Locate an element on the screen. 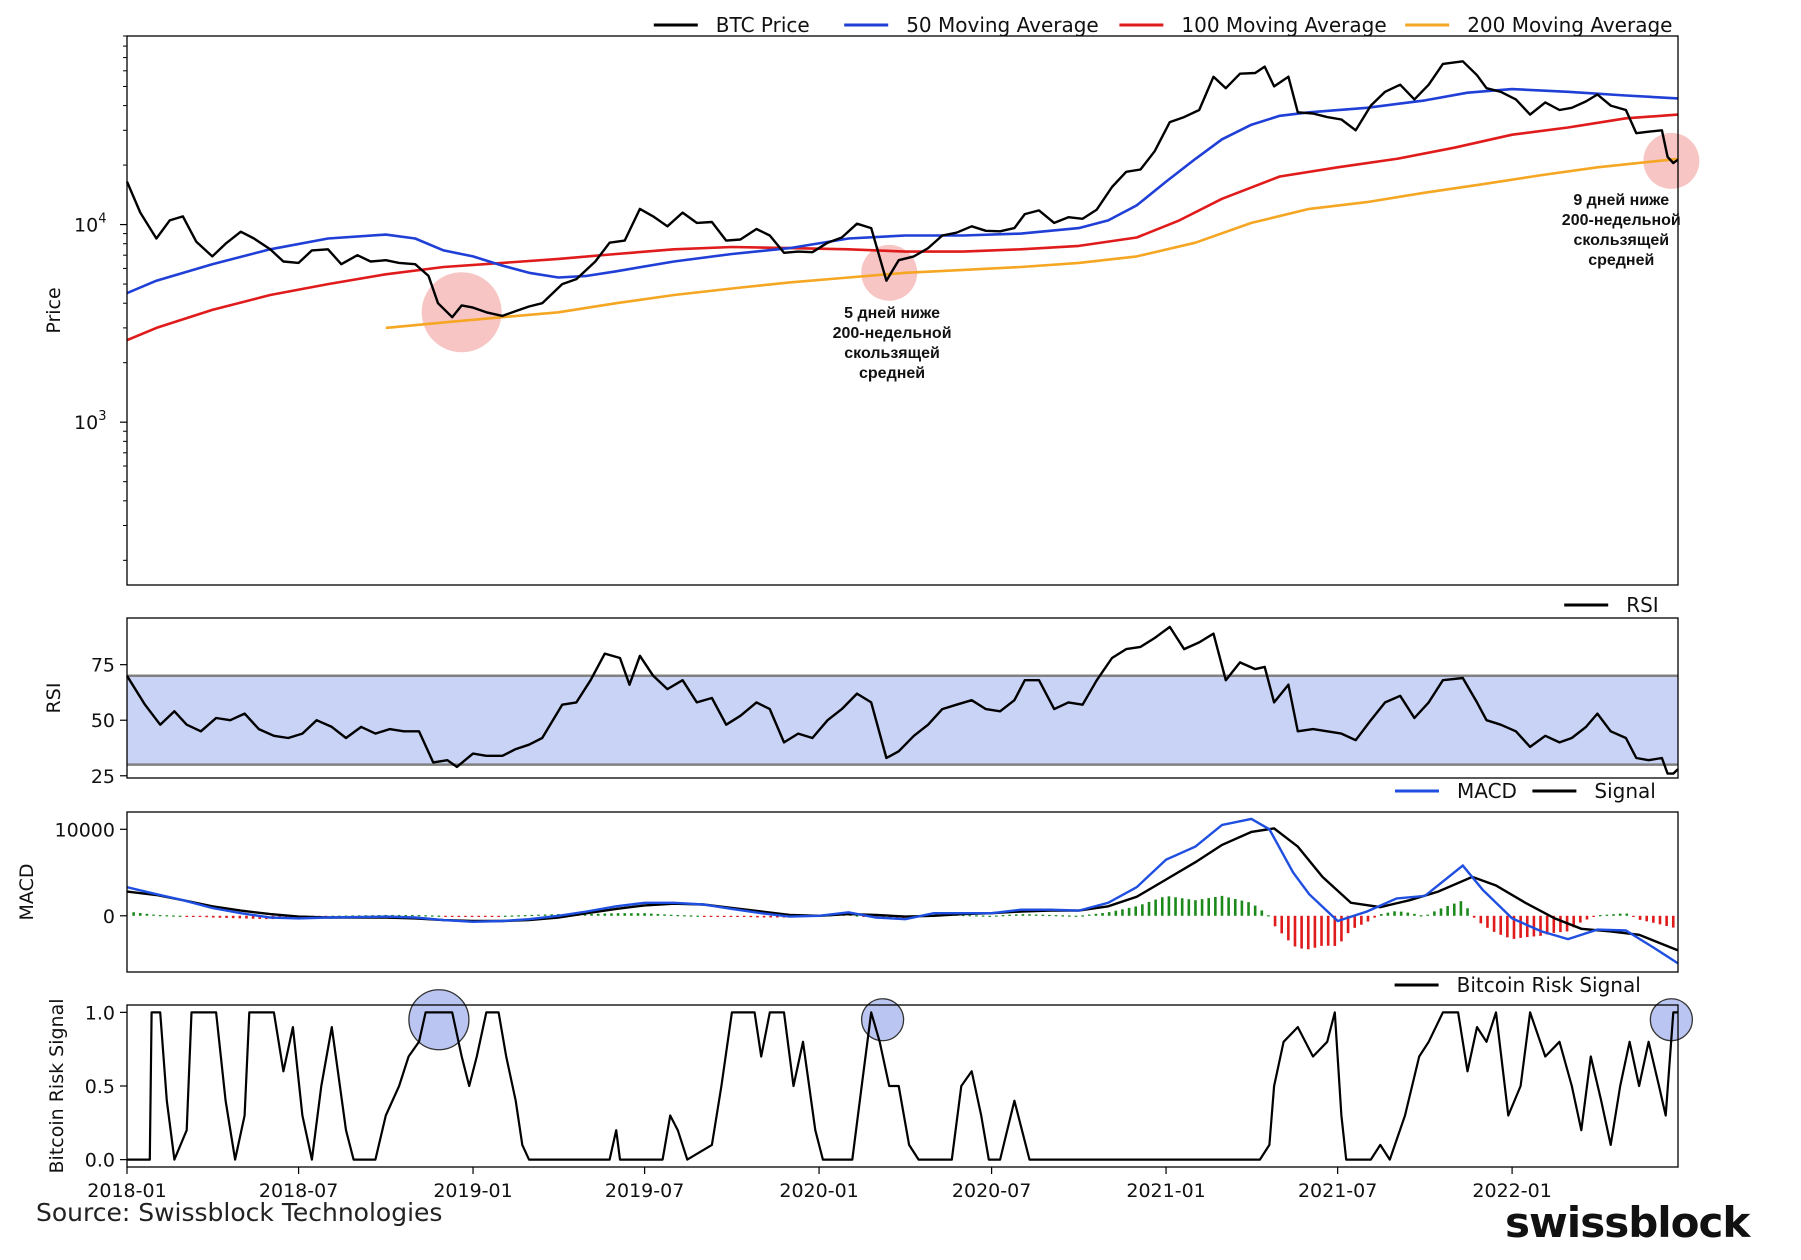 This screenshot has width=1801, height=1260. rsi-ytick-label-0: 25 is located at coordinates (103, 777).